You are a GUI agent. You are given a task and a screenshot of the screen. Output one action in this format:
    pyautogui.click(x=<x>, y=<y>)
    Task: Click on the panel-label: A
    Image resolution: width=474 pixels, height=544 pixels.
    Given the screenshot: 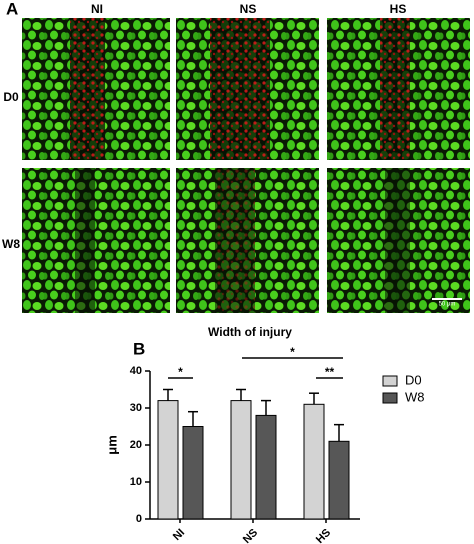 What is the action you would take?
    pyautogui.click(x=12, y=9)
    